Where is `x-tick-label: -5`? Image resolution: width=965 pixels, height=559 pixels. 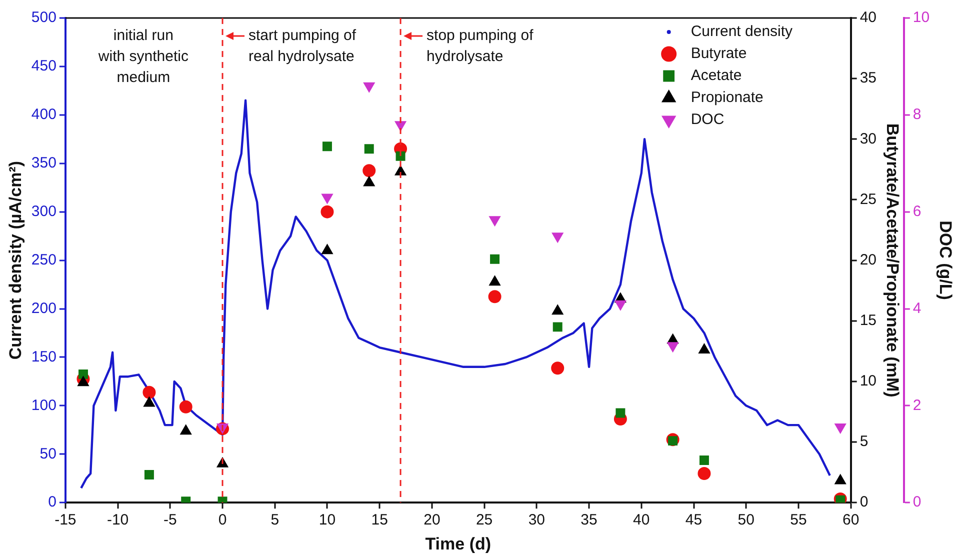
x-tick-label: -5 is located at coordinates (170, 520).